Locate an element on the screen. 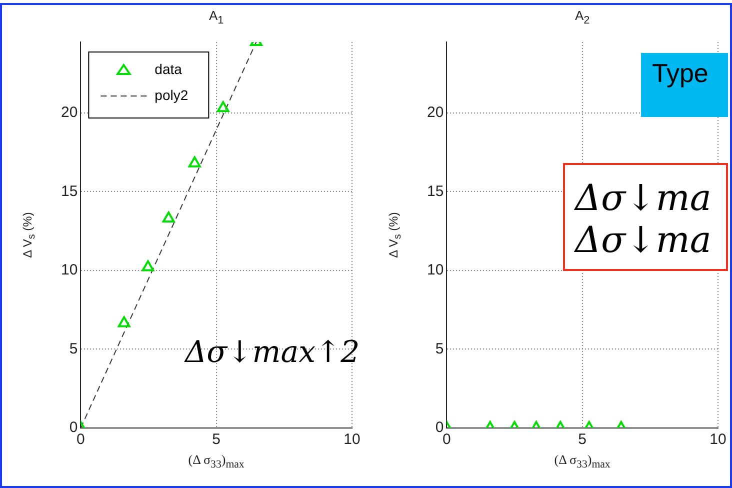 The image size is (732, 488). annotation: Type is located at coordinates (680, 73).